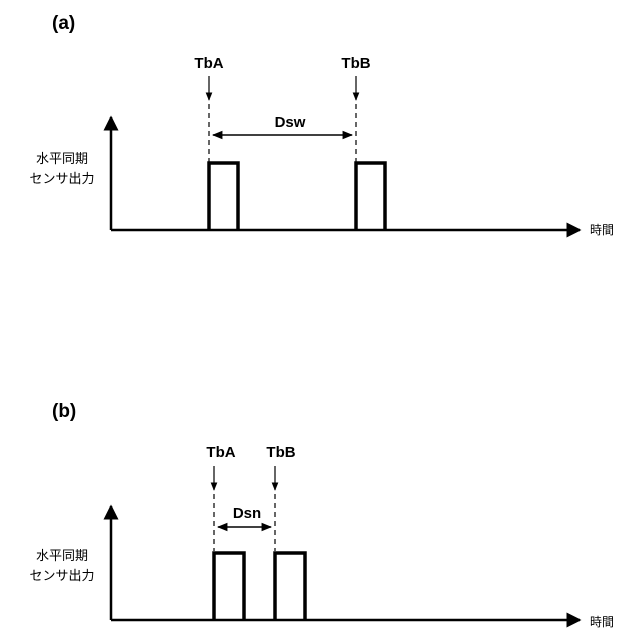 The image size is (640, 640). I want to click on panel-a-xlabel: 時間, so click(602, 230).